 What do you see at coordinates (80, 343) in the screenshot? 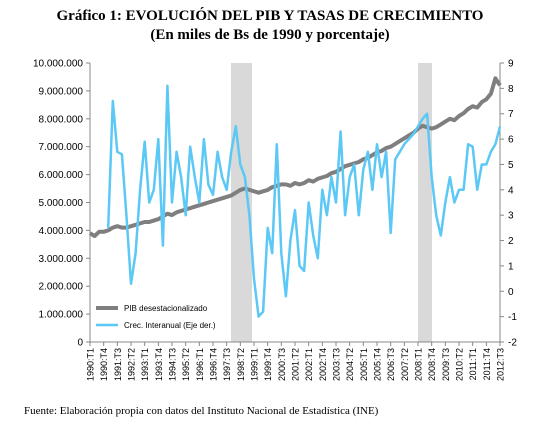
I see `y-tick-label: 0` at bounding box center [80, 343].